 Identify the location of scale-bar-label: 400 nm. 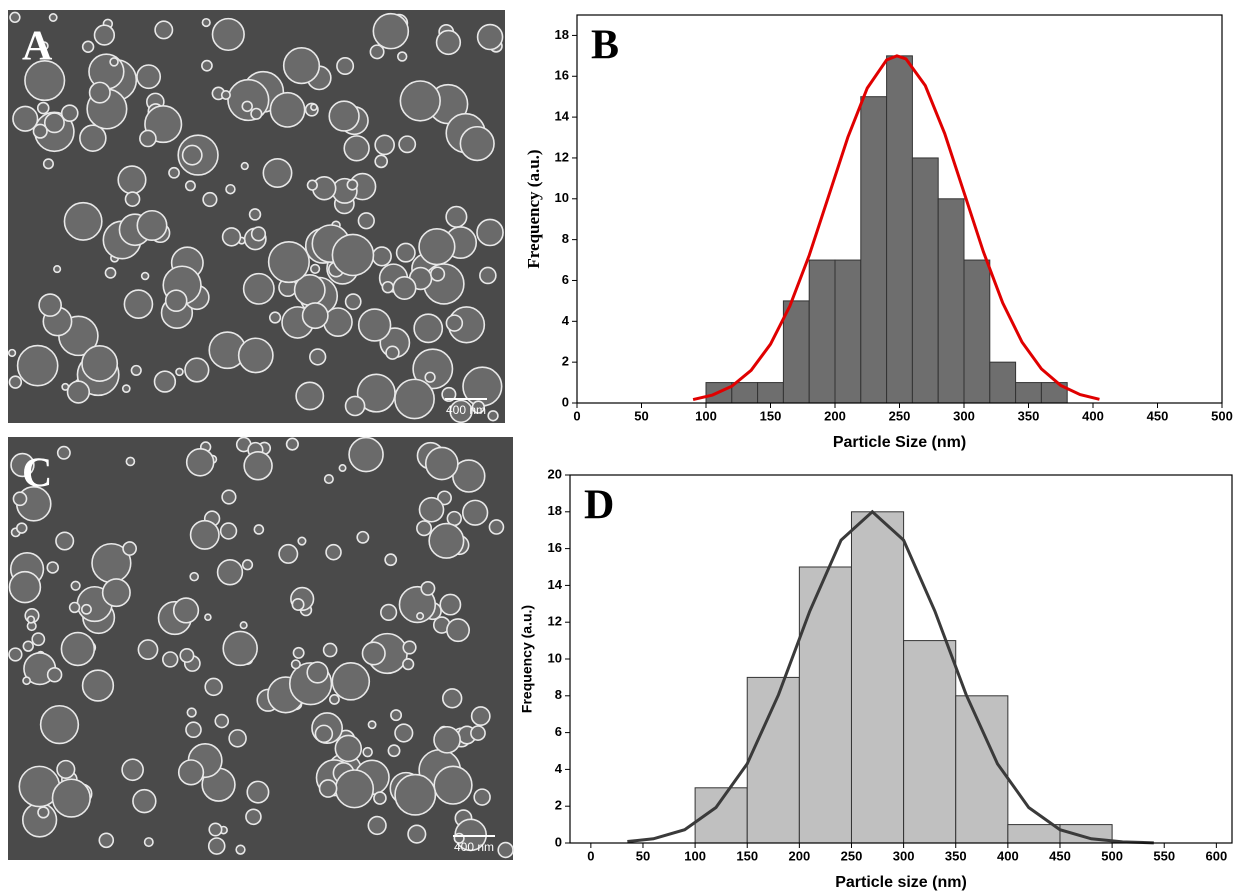
(474, 847).